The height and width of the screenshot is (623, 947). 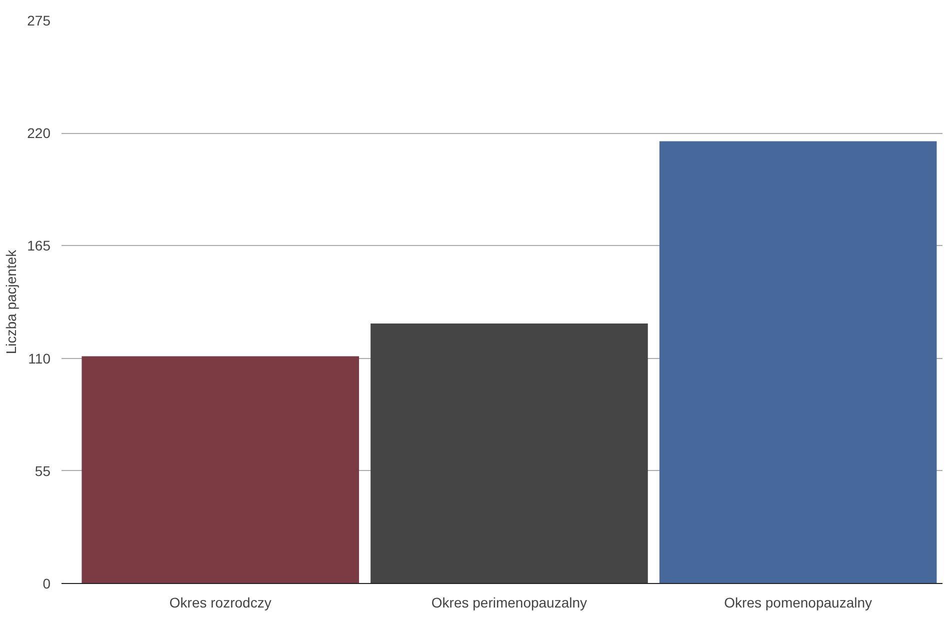 I want to click on y-tick-label: 110, so click(x=39, y=358).